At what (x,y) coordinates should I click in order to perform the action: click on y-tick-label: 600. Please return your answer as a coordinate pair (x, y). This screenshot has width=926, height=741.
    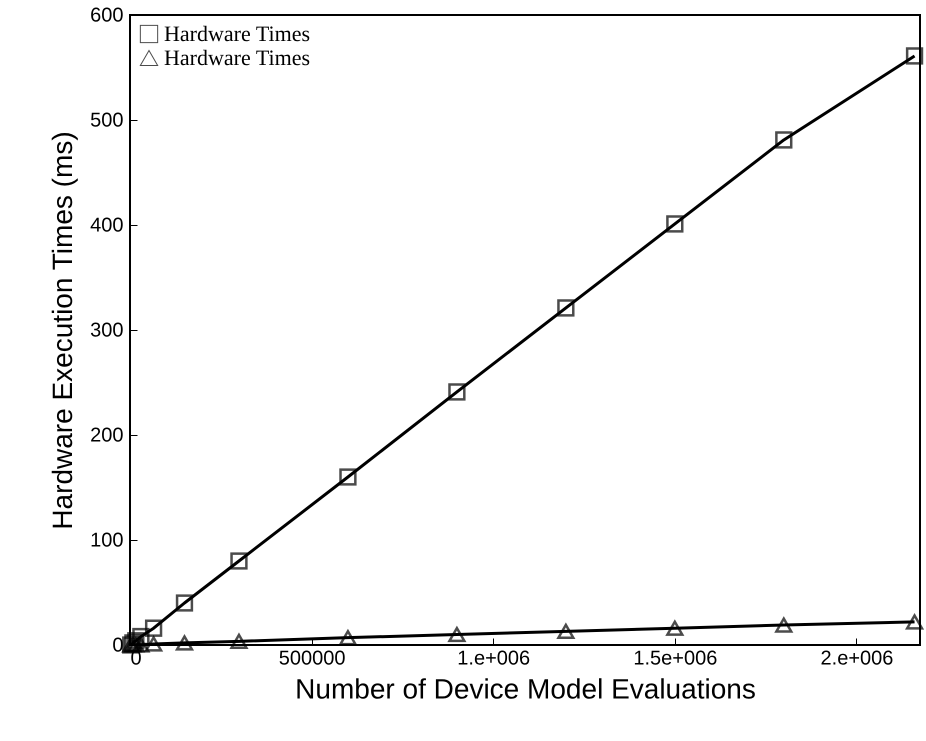
    Looking at the image, I should click on (107, 15).